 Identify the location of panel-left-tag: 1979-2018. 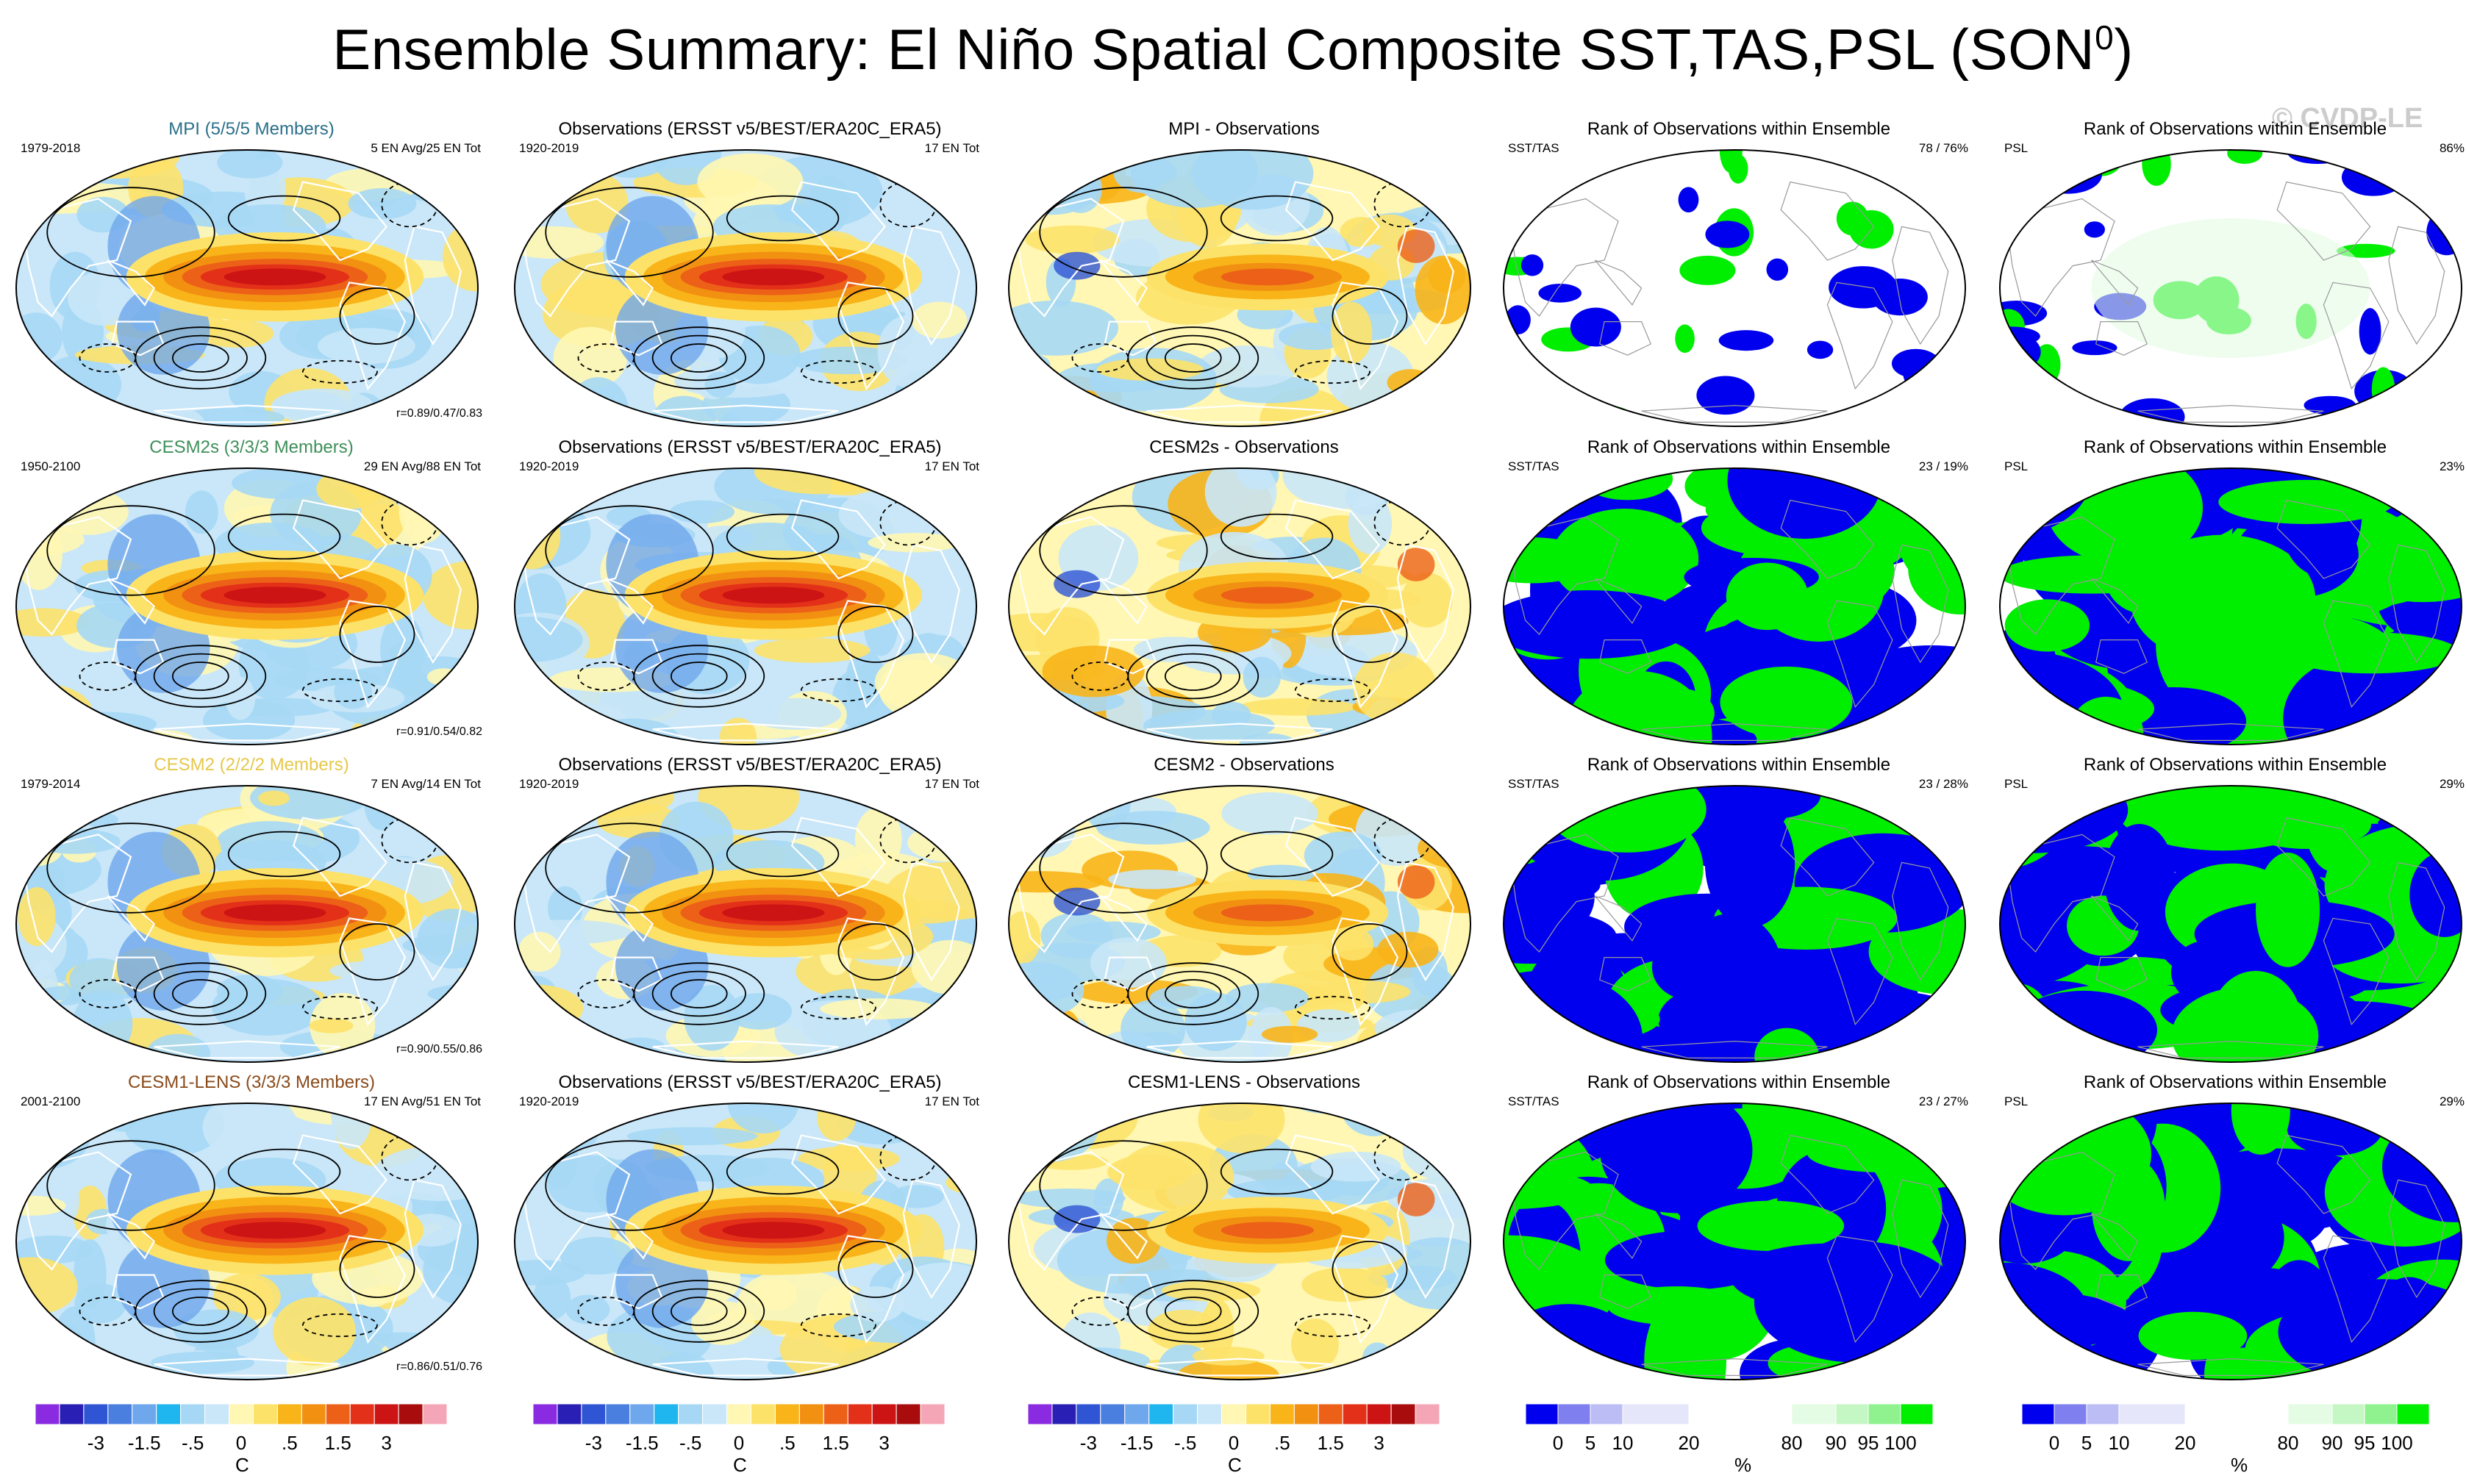
(51, 148).